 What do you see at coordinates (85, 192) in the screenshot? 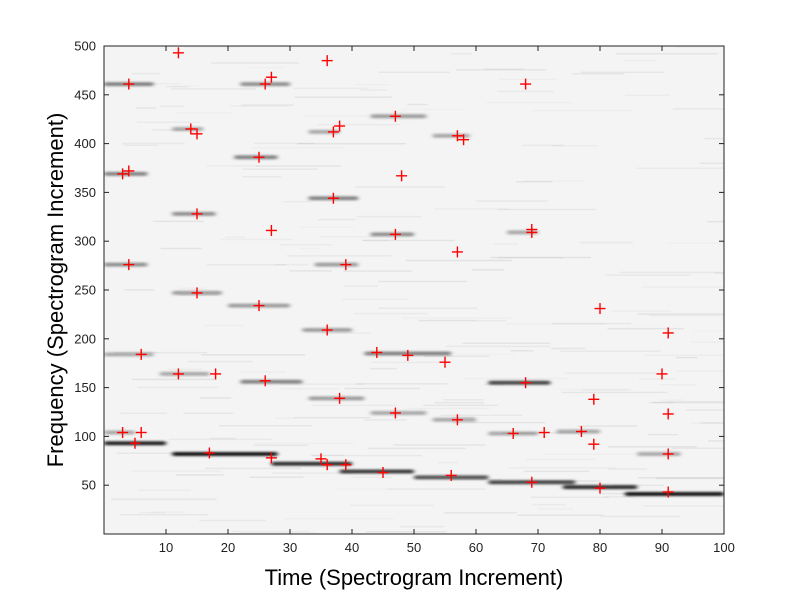
I see `y-tick-label: 350` at bounding box center [85, 192].